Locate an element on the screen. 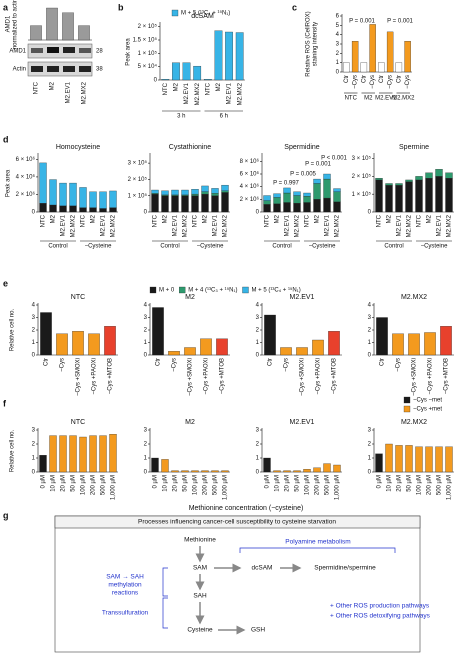 This screenshot has width=474, height=656. panel-label: b is located at coordinates (121, 7).